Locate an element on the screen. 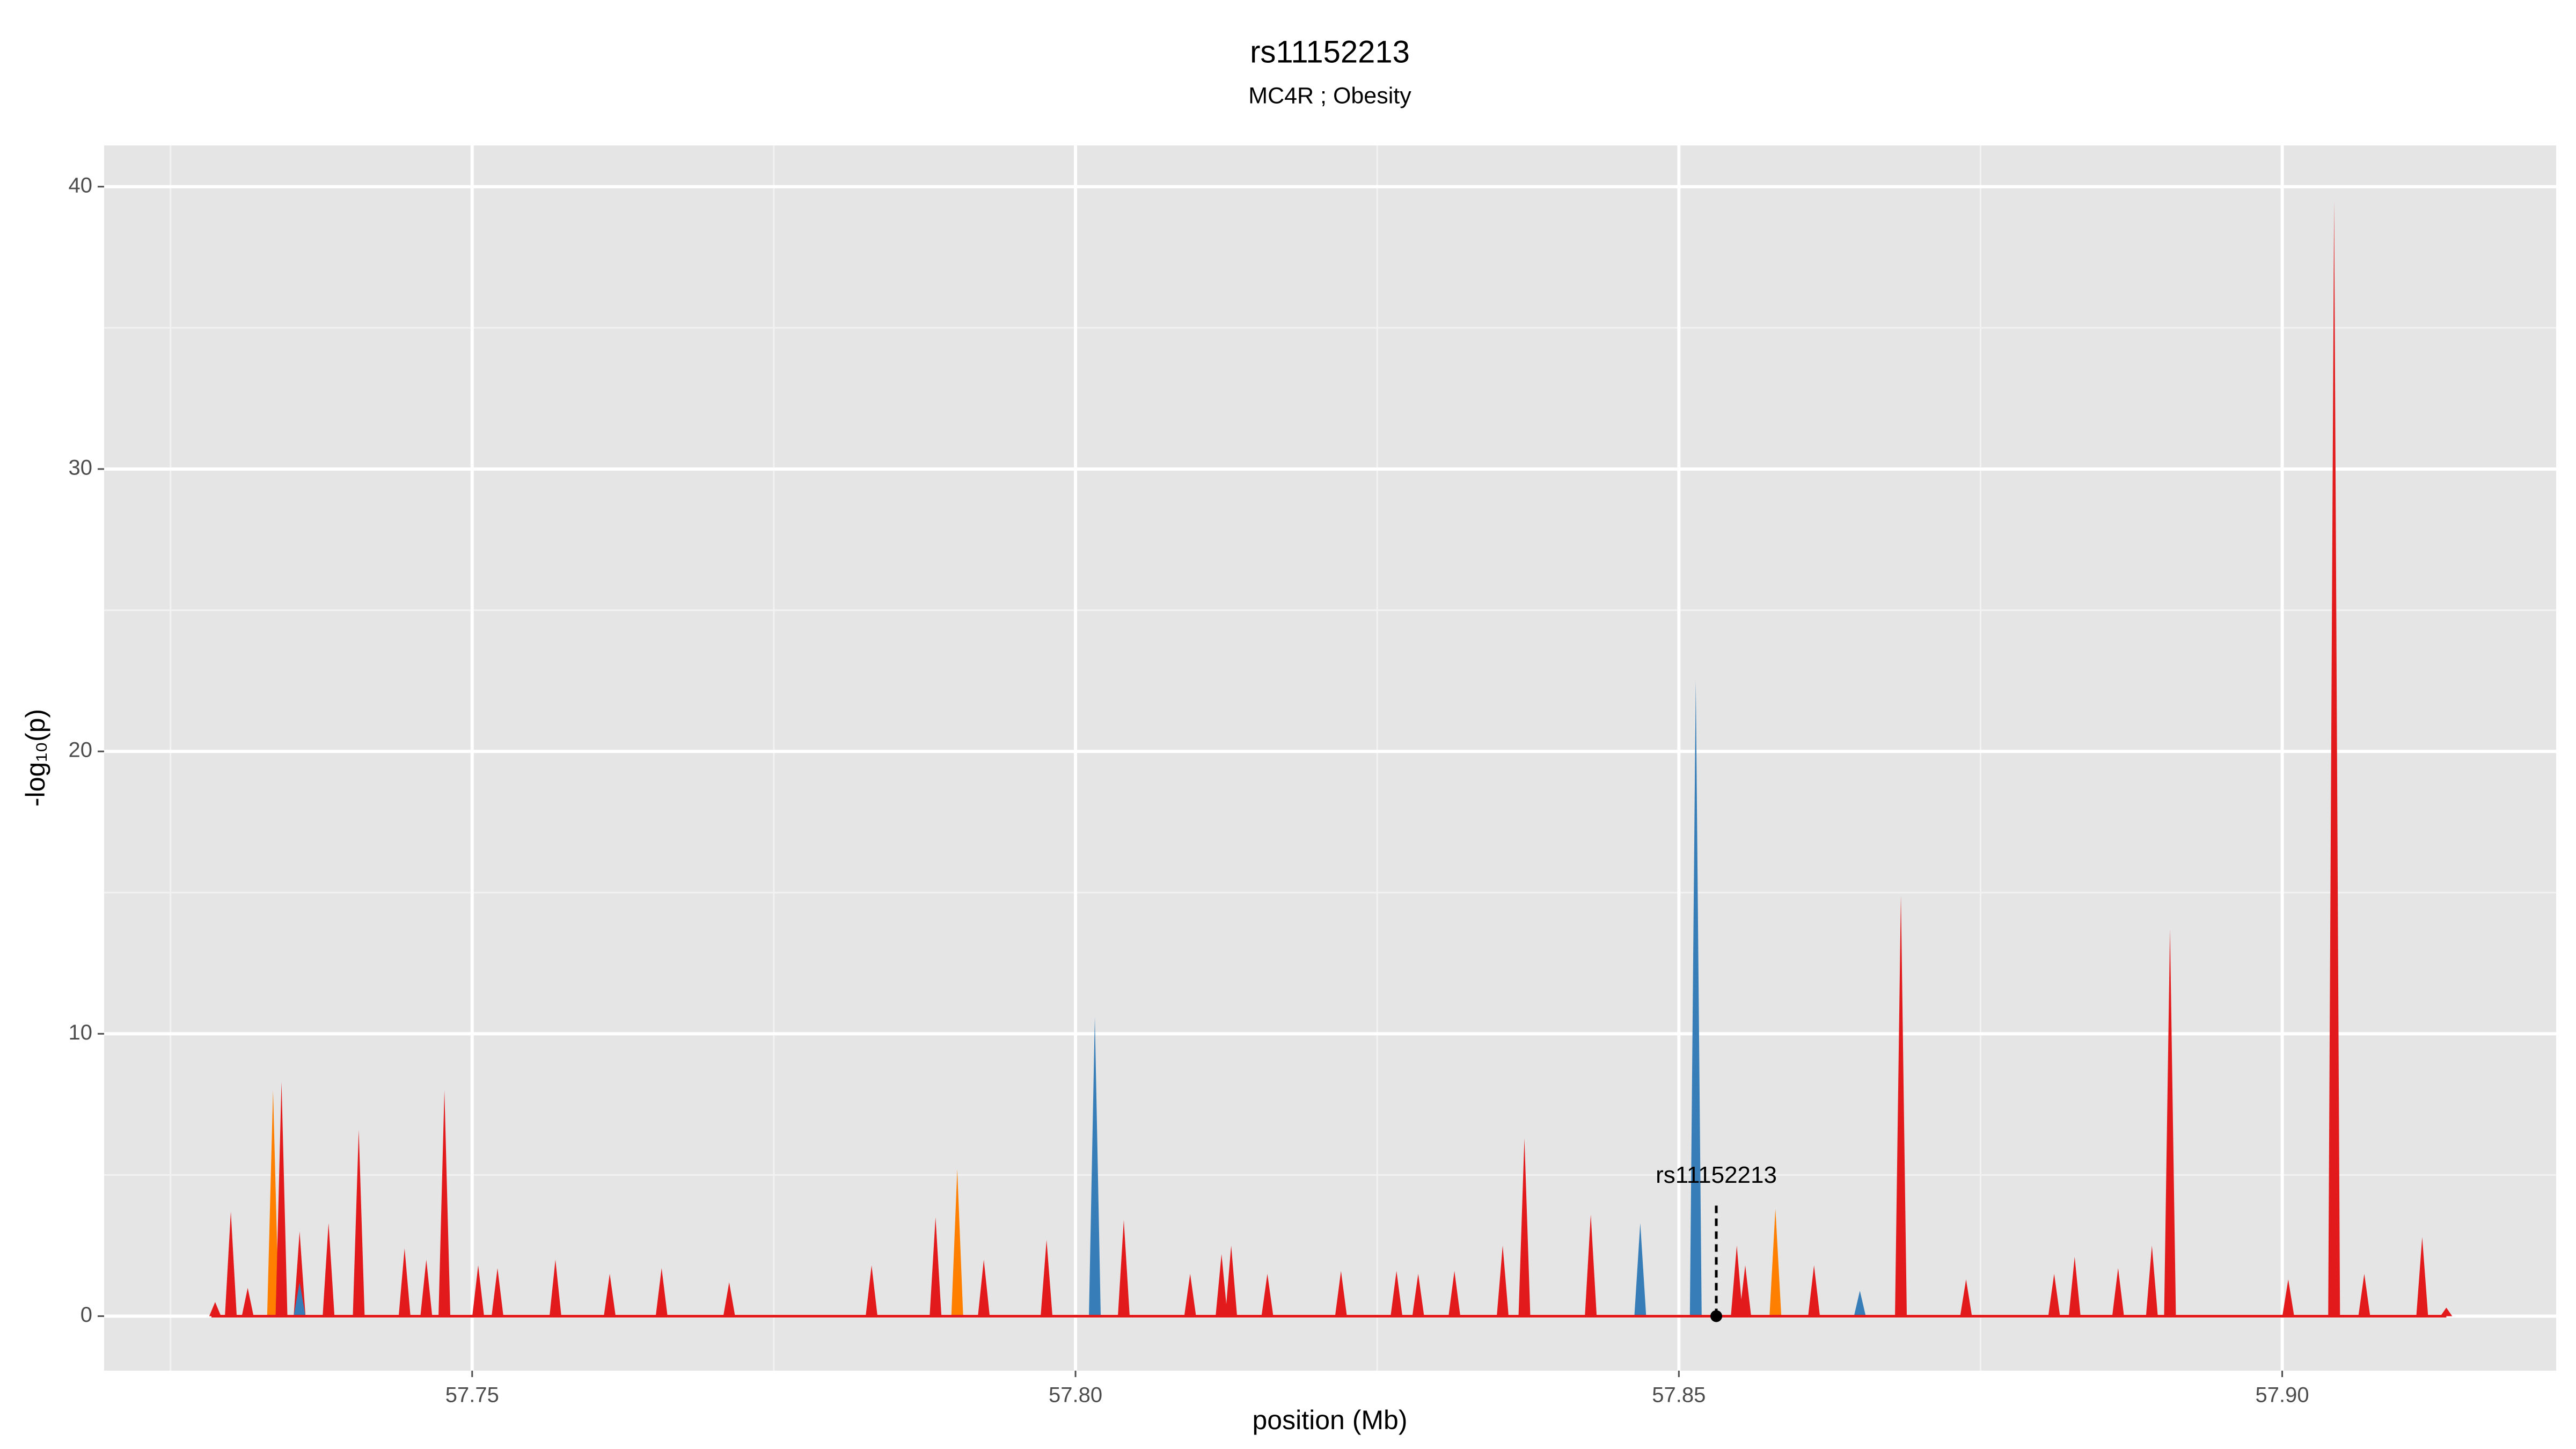 This screenshot has height=1449, width=2576. chart-subtitle: MC4R ; Obesity is located at coordinates (1329, 95).